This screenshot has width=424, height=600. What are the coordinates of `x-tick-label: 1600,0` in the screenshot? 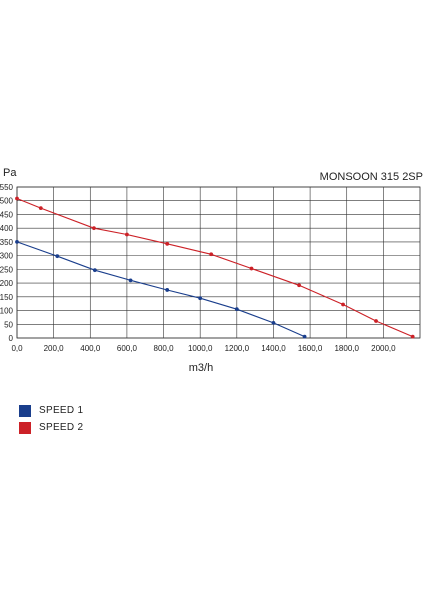 It's located at (310, 348).